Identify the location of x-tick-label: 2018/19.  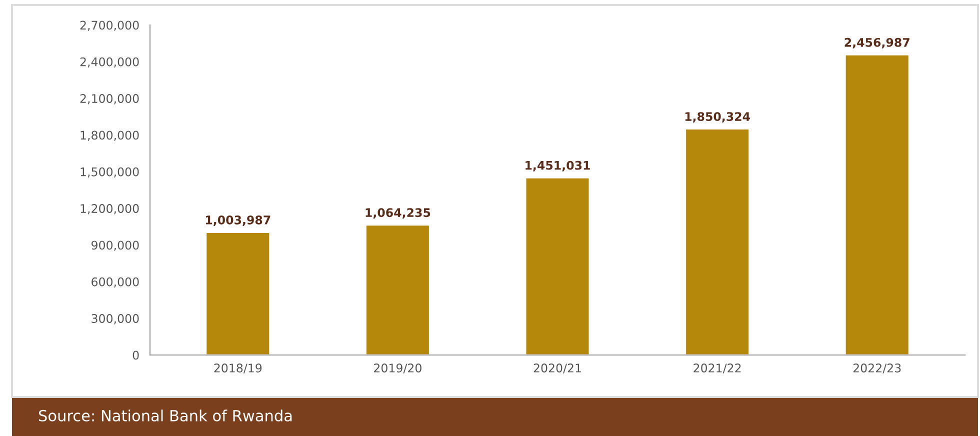
(238, 369).